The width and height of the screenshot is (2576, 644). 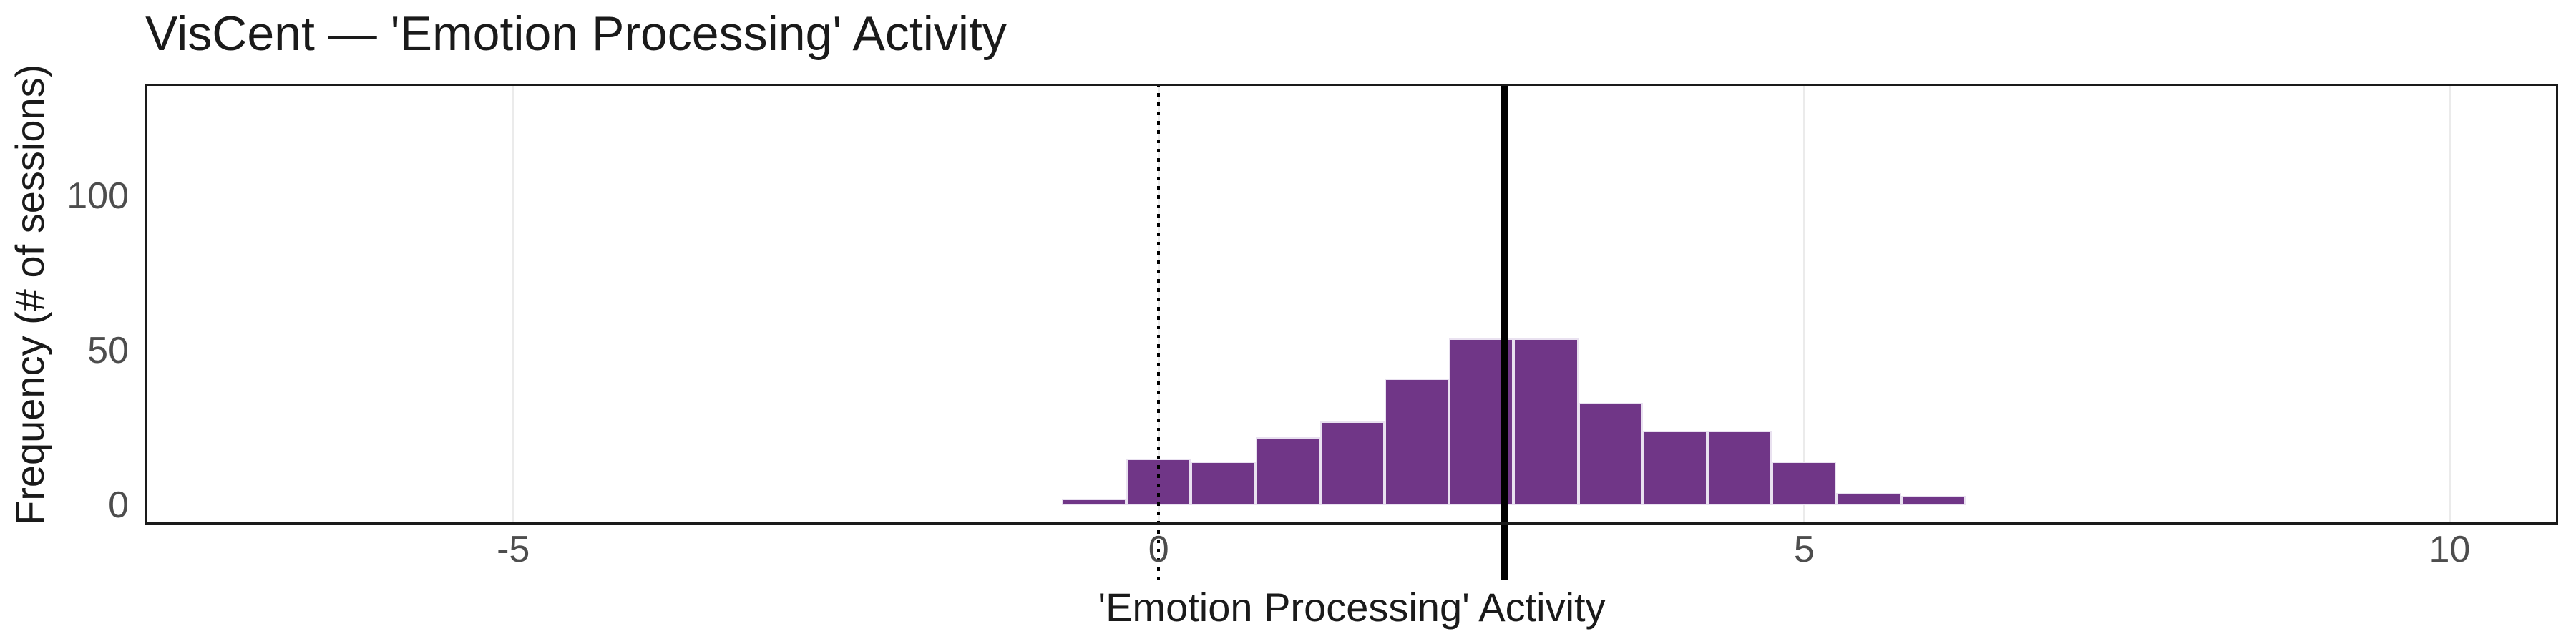 I want to click on x-tick-label: 10, so click(x=2450, y=549).